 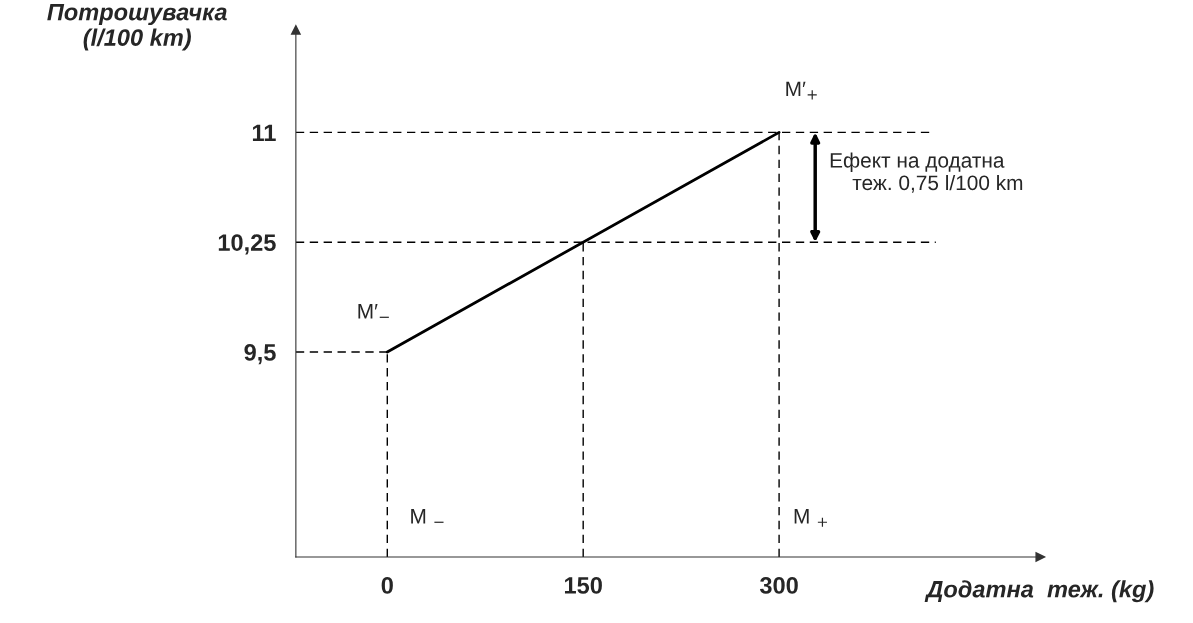 What do you see at coordinates (810, 518) in the screenshot?
I see `annotation: M $_{+}$` at bounding box center [810, 518].